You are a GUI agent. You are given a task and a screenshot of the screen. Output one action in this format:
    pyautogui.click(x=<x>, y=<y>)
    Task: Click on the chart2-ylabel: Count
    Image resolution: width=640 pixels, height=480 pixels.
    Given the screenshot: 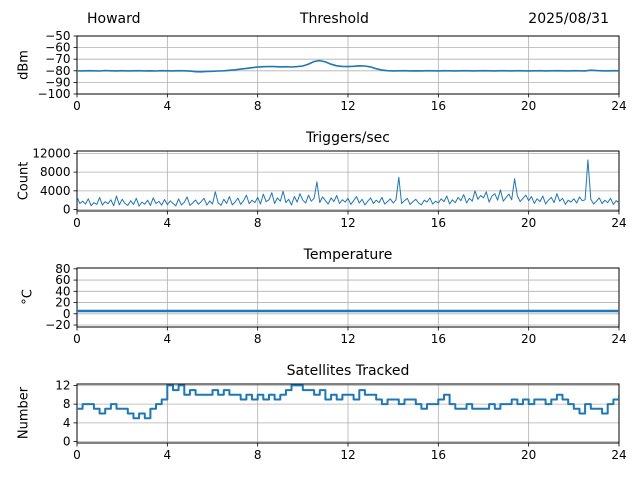 What is the action you would take?
    pyautogui.click(x=24, y=181)
    